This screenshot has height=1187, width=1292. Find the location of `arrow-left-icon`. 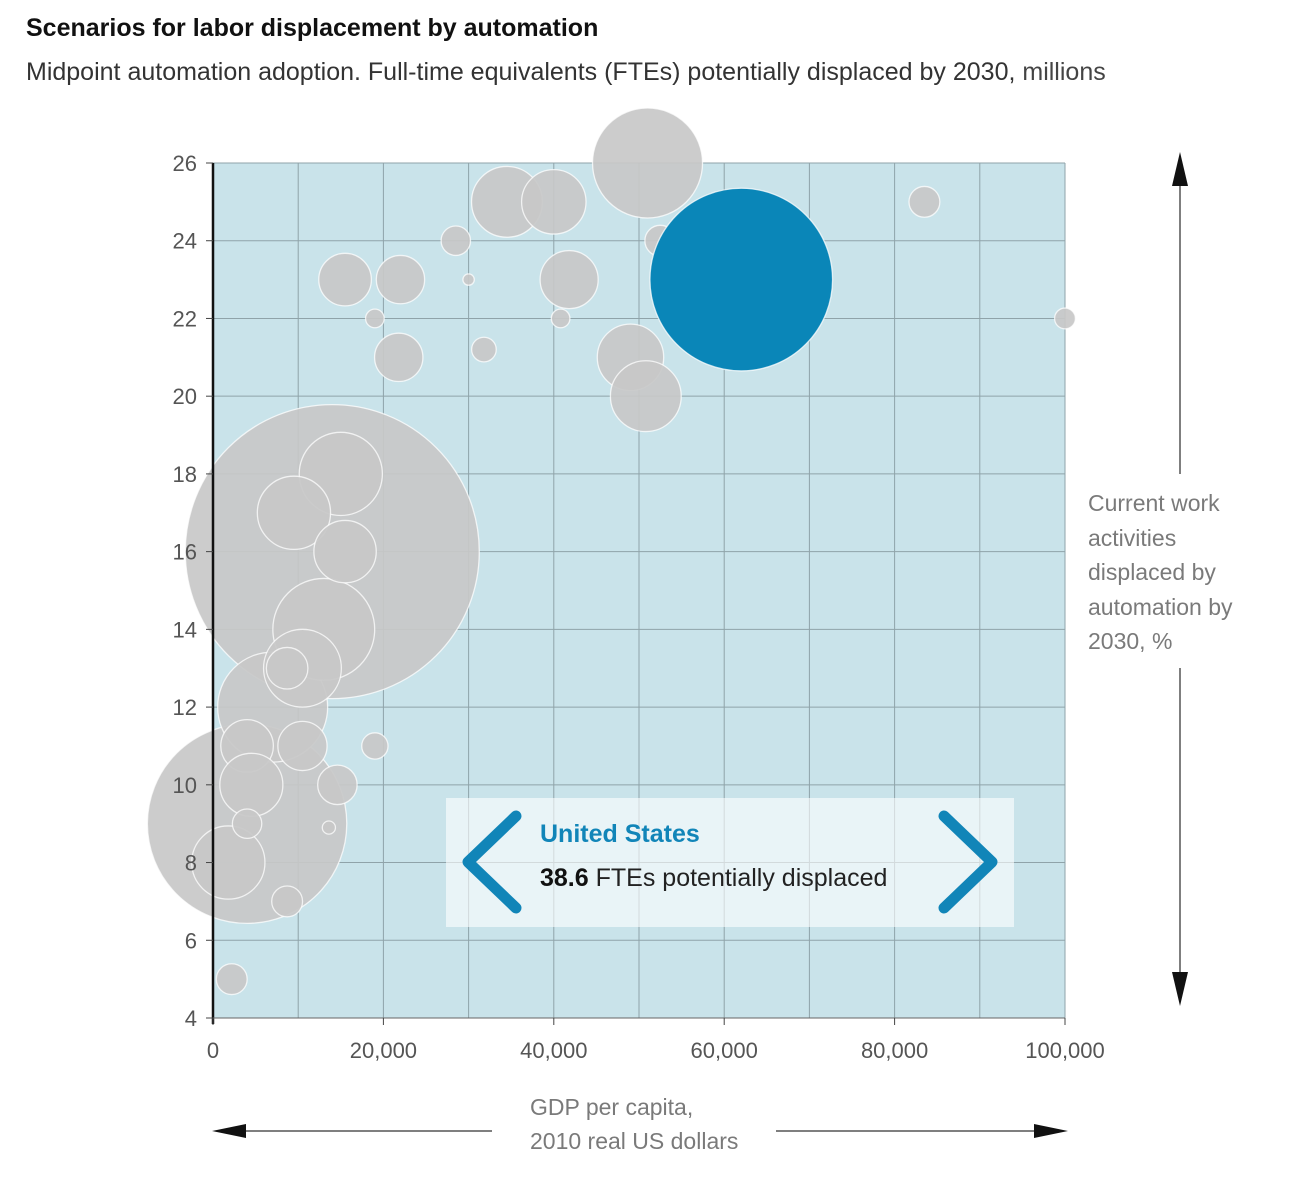

arrow-left-icon is located at coordinates (229, 1131).